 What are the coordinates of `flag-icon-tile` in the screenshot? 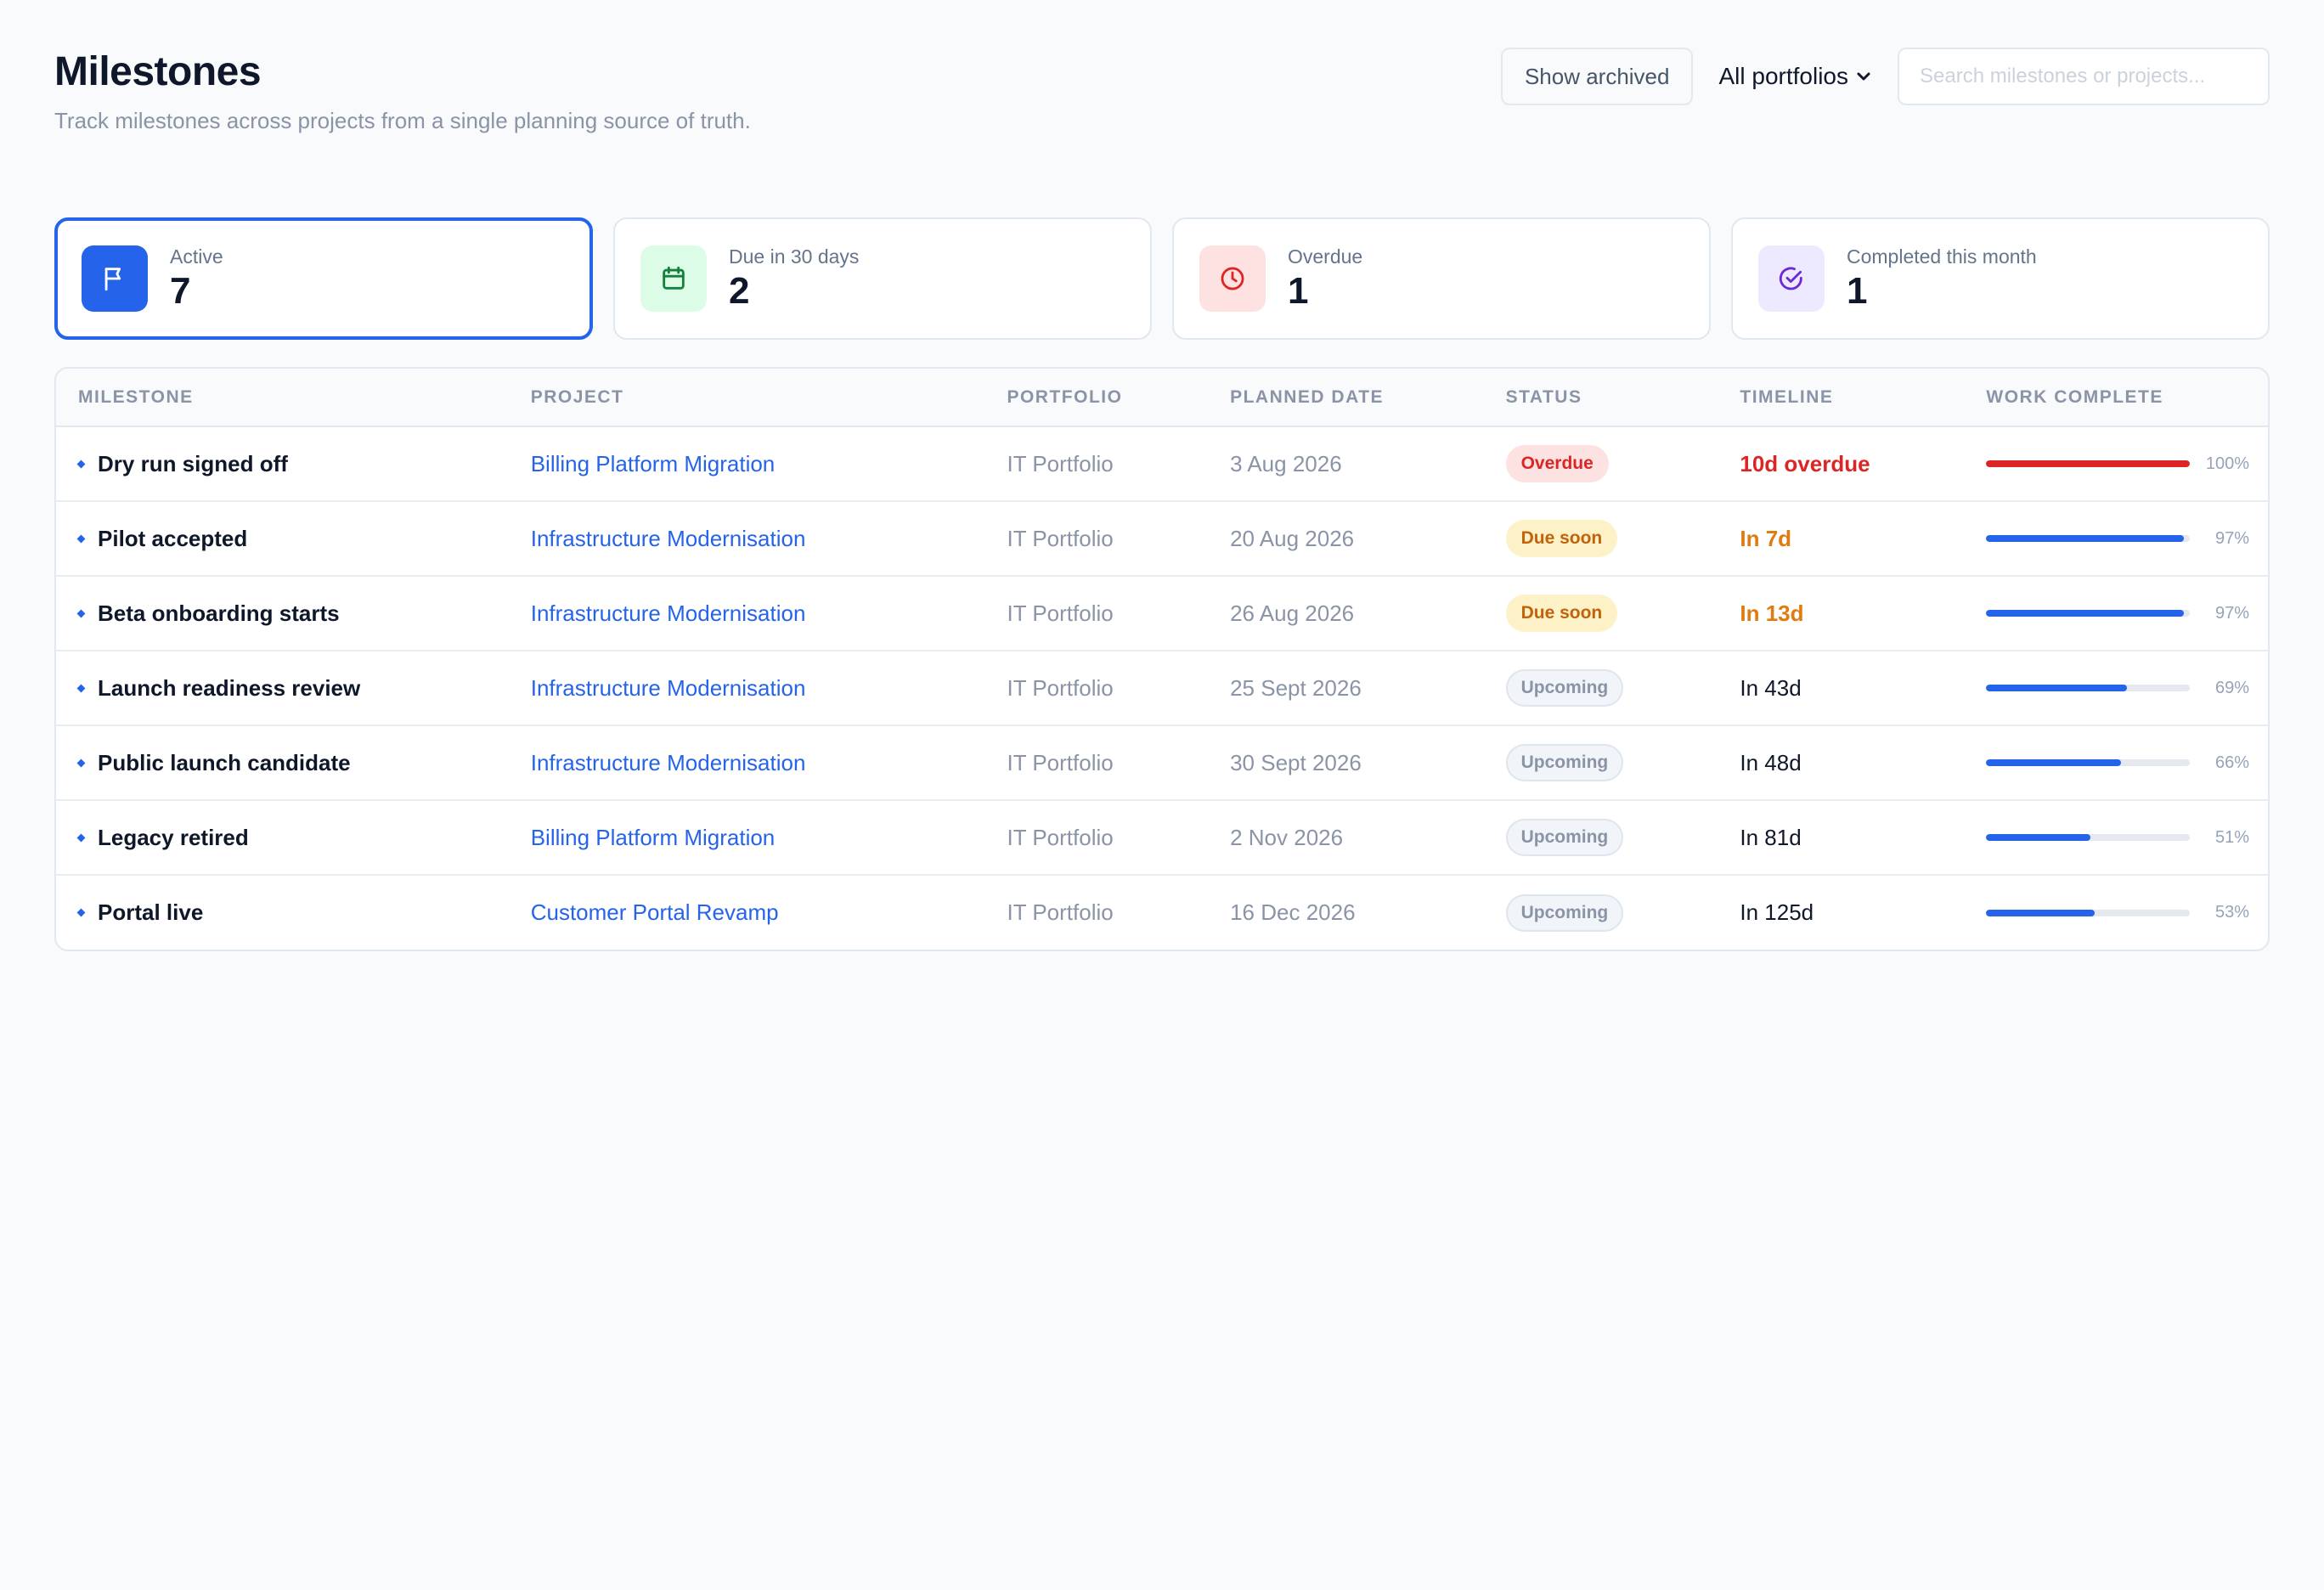 It's located at (115, 278).